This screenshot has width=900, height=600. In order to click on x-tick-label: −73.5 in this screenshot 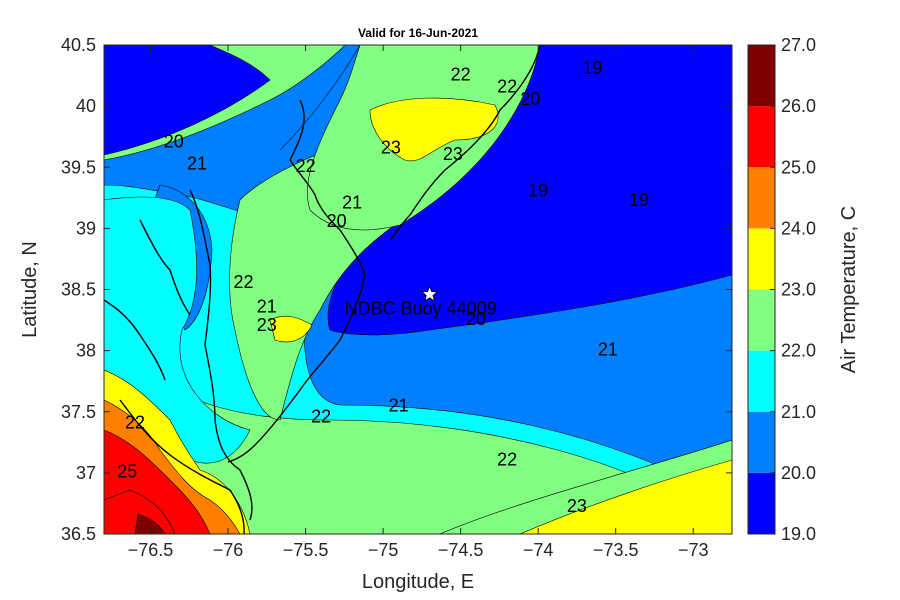, I will do `click(616, 550)`.